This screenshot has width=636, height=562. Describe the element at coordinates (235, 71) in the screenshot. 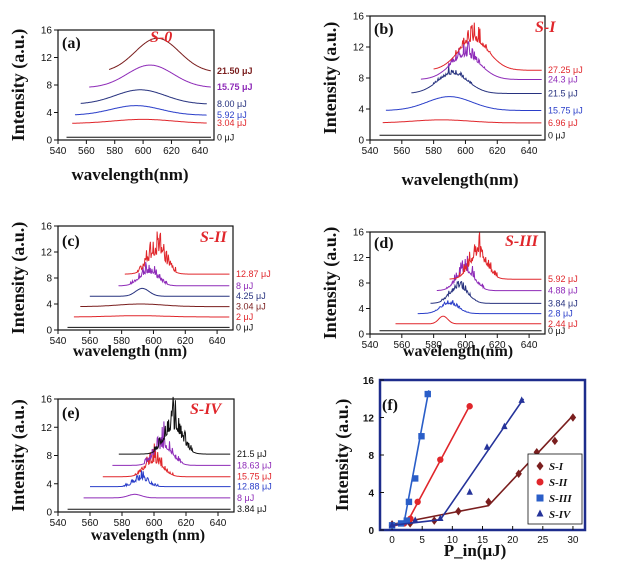

I see `energy-label: 21.50 μJ` at that location.